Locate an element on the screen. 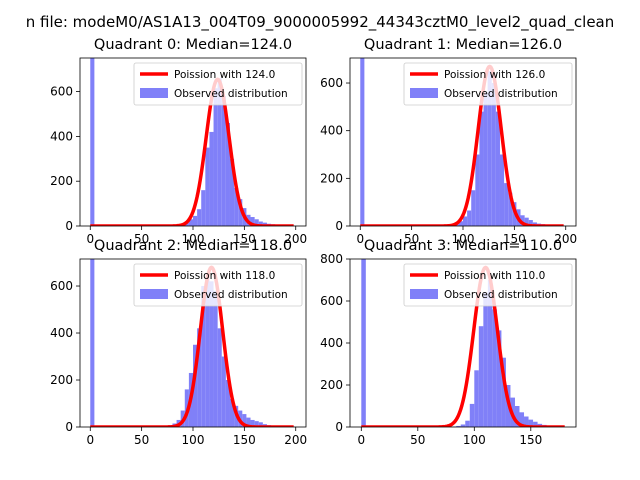  quadrant-2-legend: Poission with 118.0 Observed distribution is located at coordinates (218, 285).